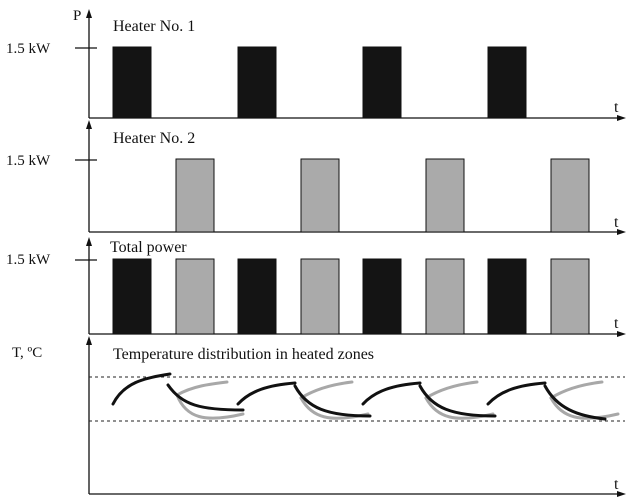  What do you see at coordinates (621, 334) in the screenshot?
I see `total-time-axis-arrow` at bounding box center [621, 334].